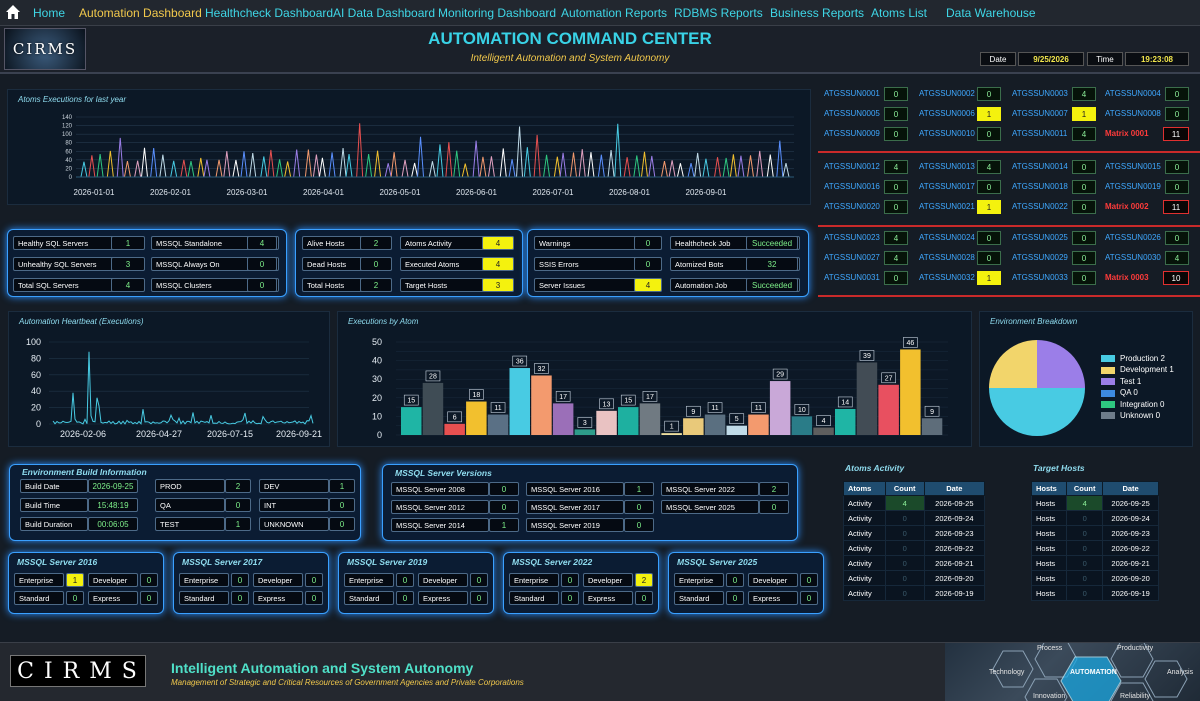 This screenshot has height=701, width=1200. I want to click on atom-name-atgssun0024: ATGSSUN0024, so click(947, 237).